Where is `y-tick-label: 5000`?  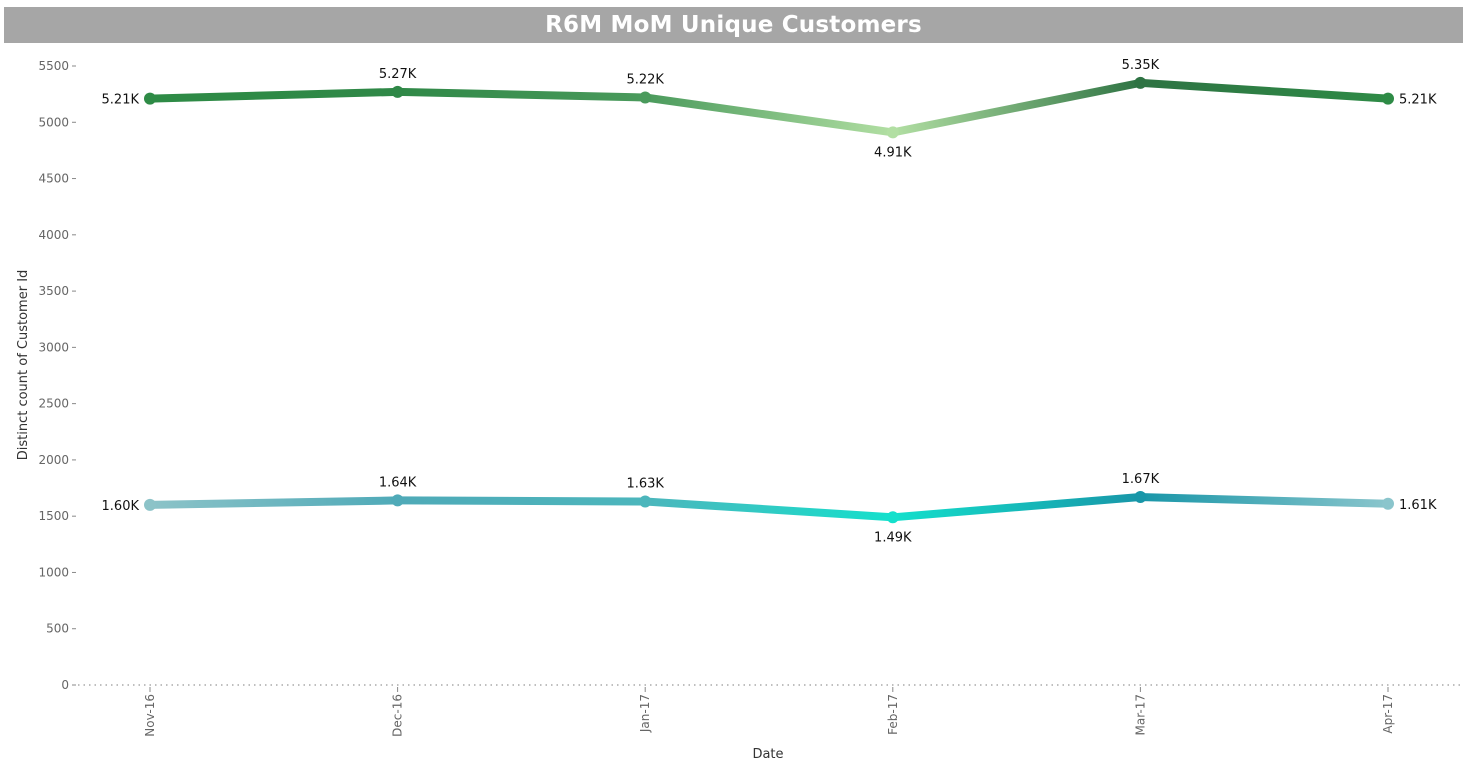
y-tick-label: 5000 is located at coordinates (53, 122).